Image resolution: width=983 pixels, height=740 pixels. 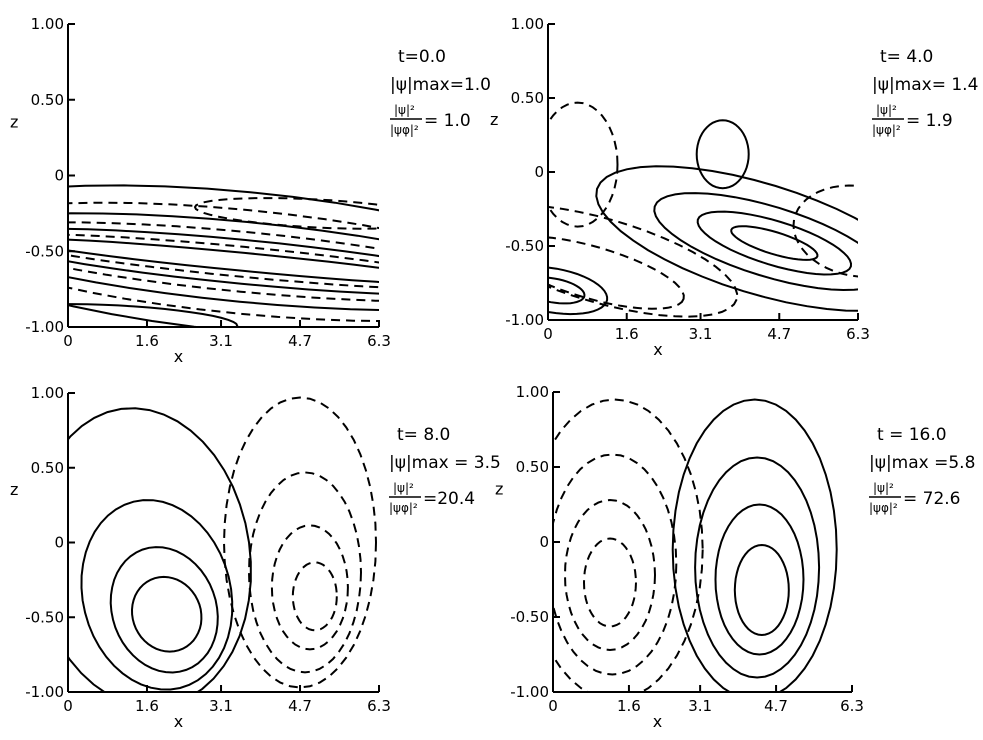 I want to click on ratio-value: =20.4, so click(x=449, y=499).